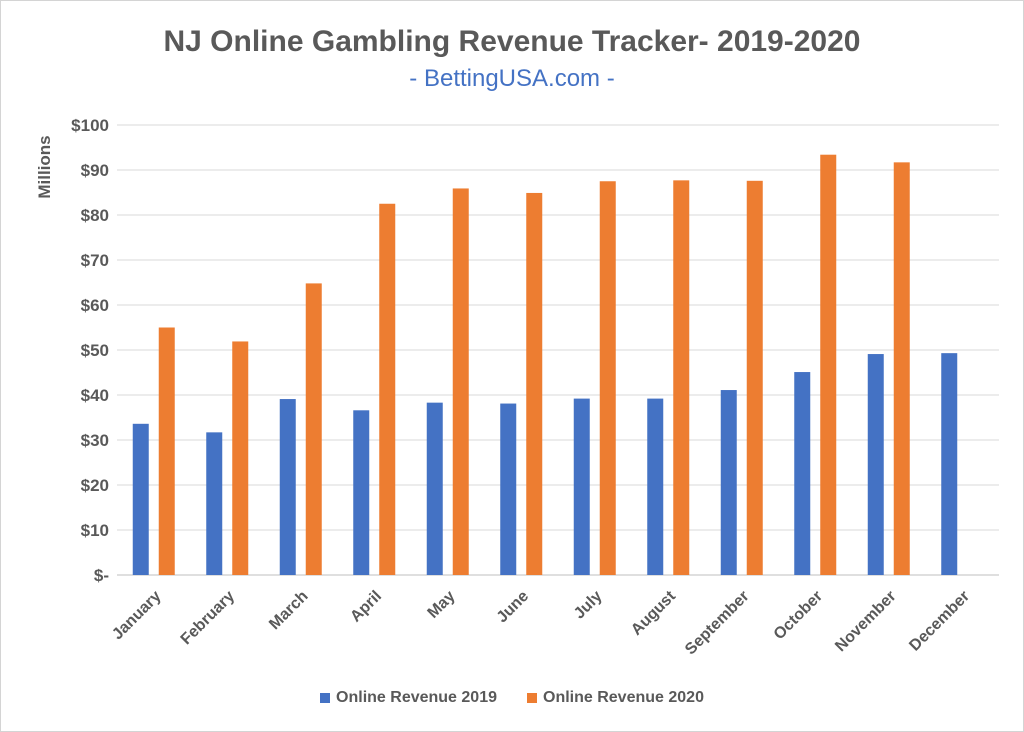  Describe the element at coordinates (325, 698) in the screenshot. I see `legend-swatch-2019` at that location.